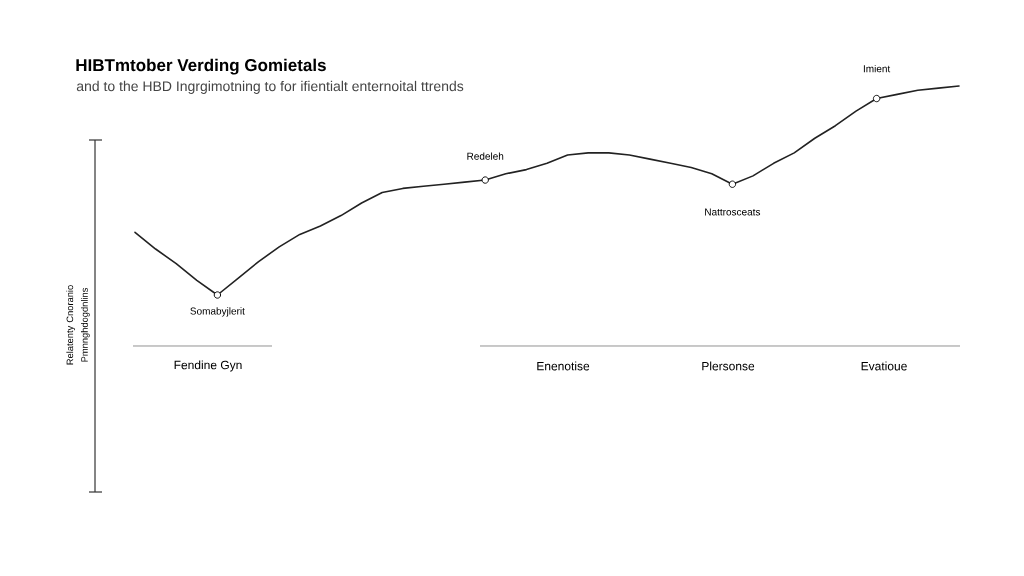 The width and height of the screenshot is (1024, 576). Describe the element at coordinates (78, 325) in the screenshot. I see `y-axis-title: Relatenty Cnoranio Pmnnghdogdnlins` at that location.